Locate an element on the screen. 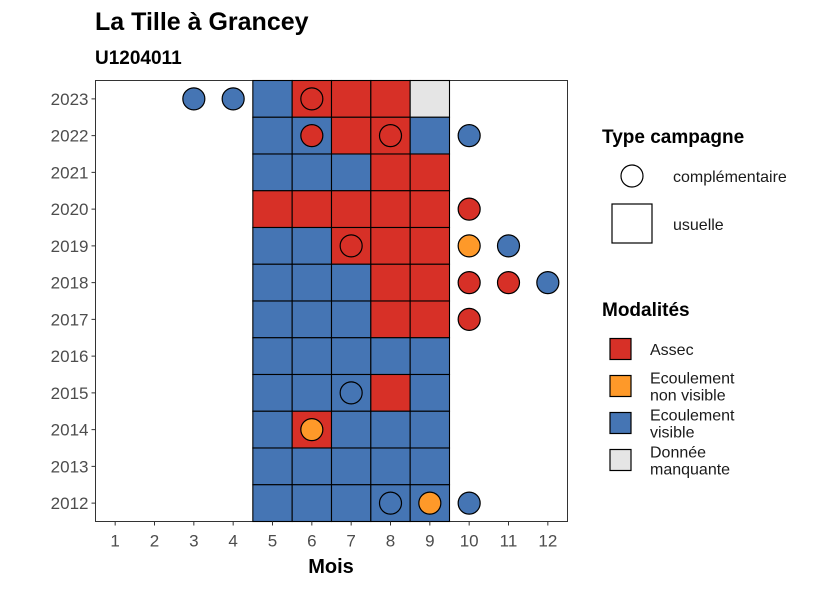 Image resolution: width=826 pixels, height=590 pixels. y-tick-label-2017: 2017 is located at coordinates (70, 319).